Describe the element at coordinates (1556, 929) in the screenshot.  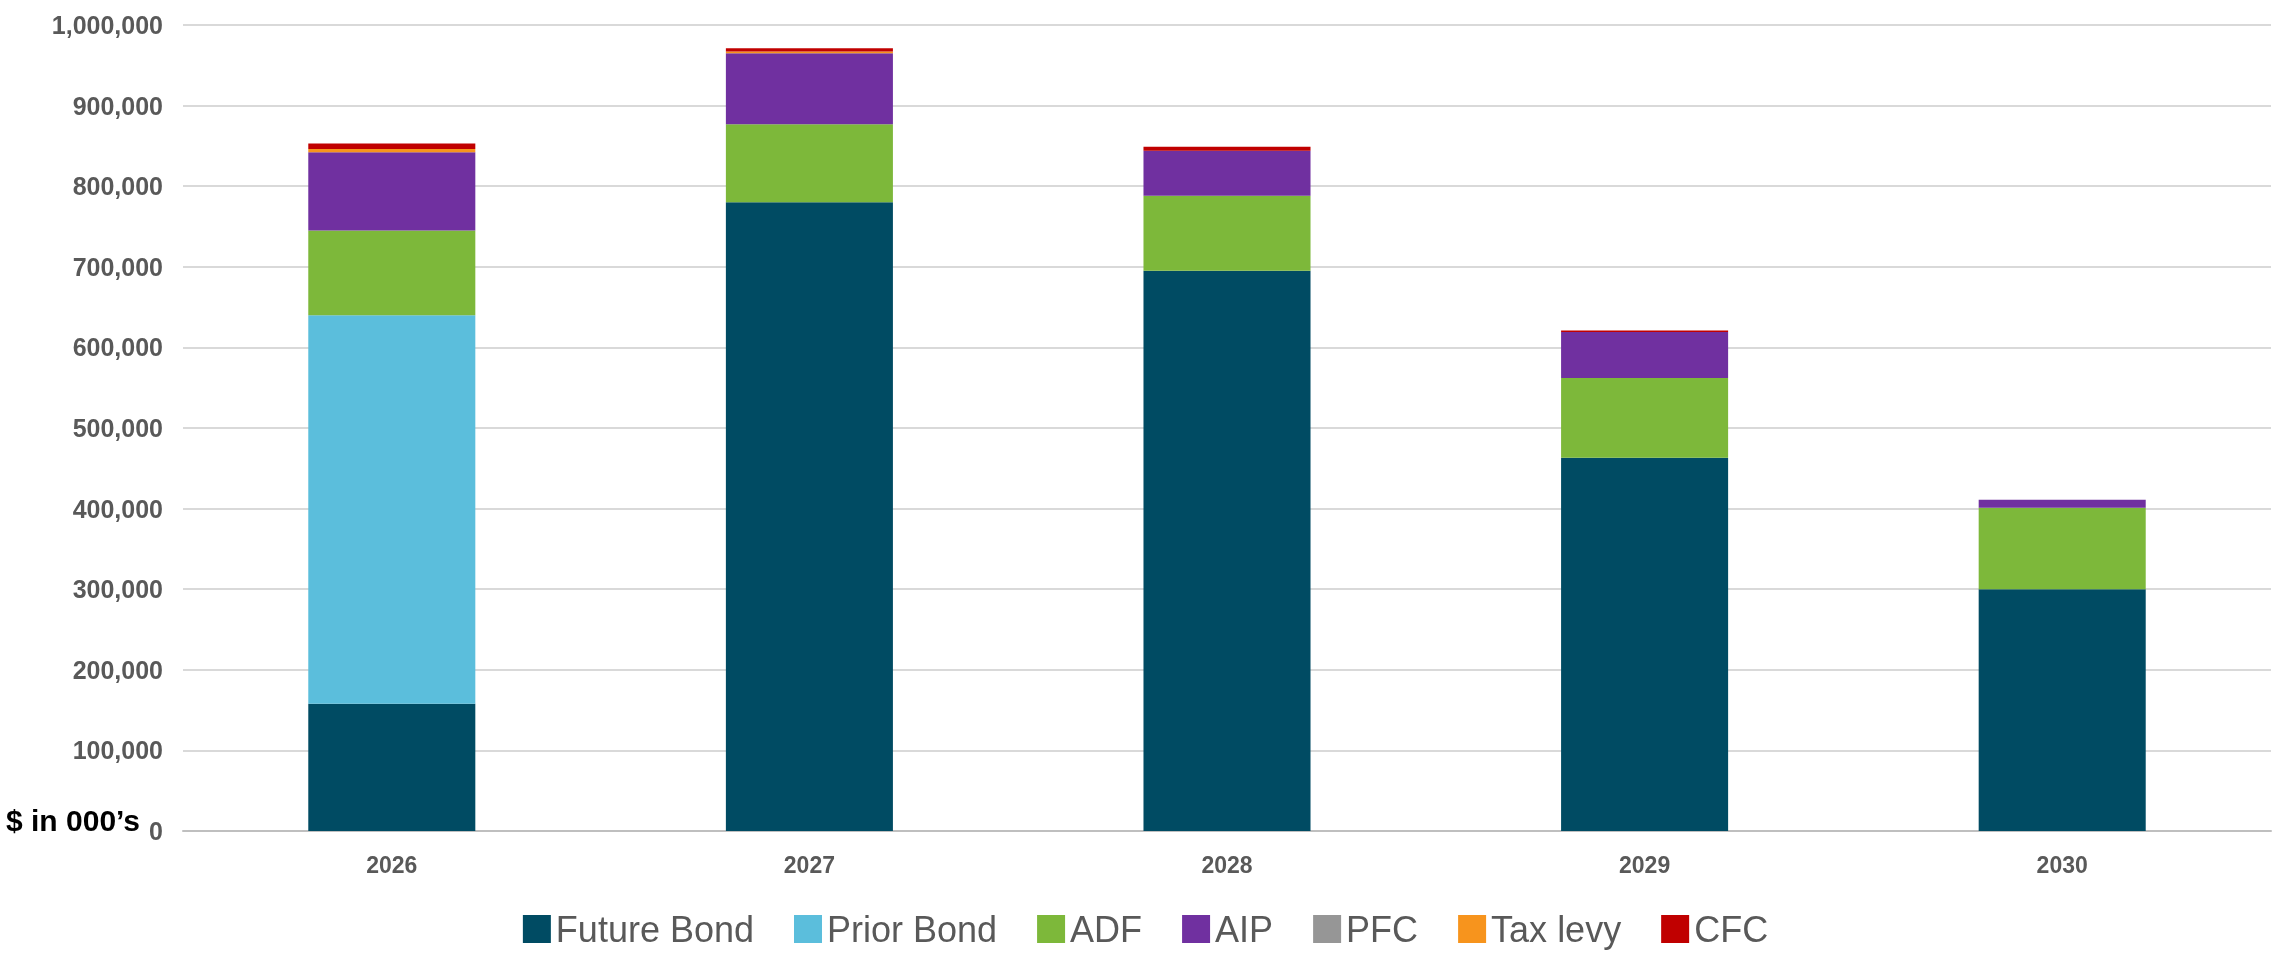
I see `legend-label: Tax levy` at that location.